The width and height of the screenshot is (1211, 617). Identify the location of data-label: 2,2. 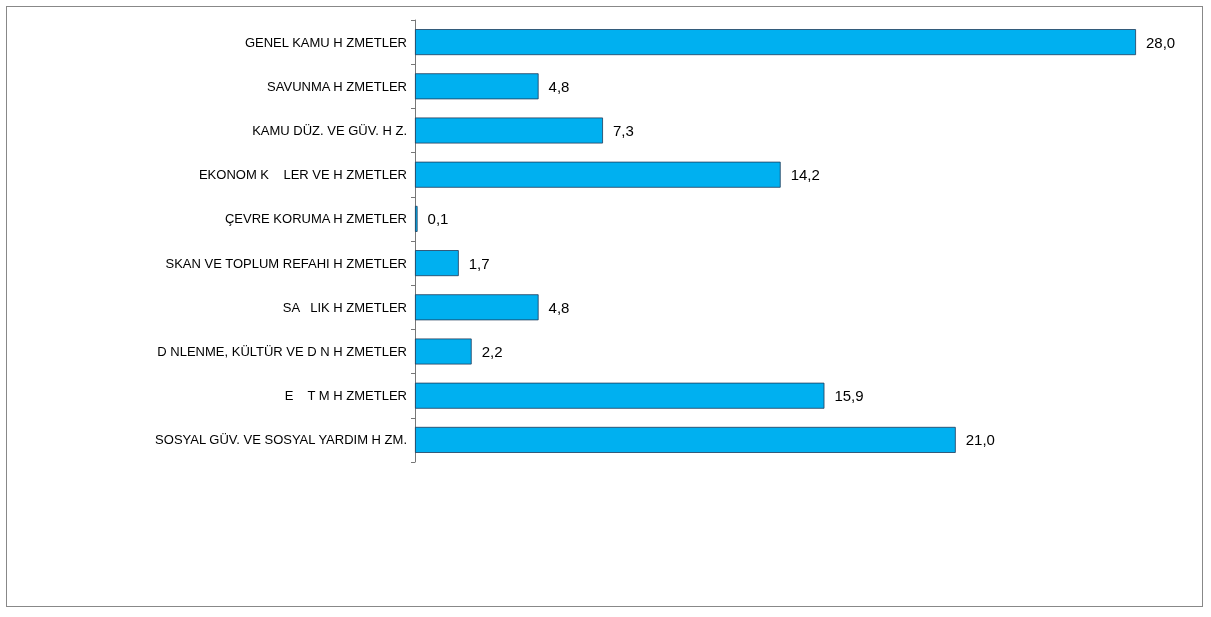
(492, 351).